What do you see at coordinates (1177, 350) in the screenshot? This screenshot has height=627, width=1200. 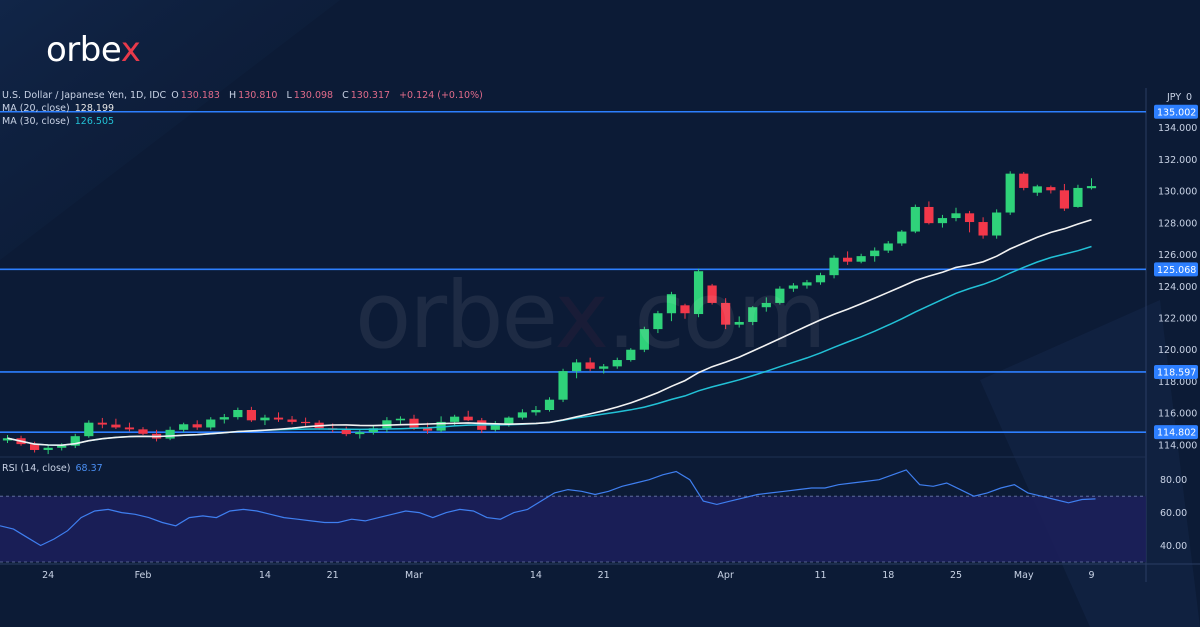 I see `price-tick-3: 120.000` at bounding box center [1177, 350].